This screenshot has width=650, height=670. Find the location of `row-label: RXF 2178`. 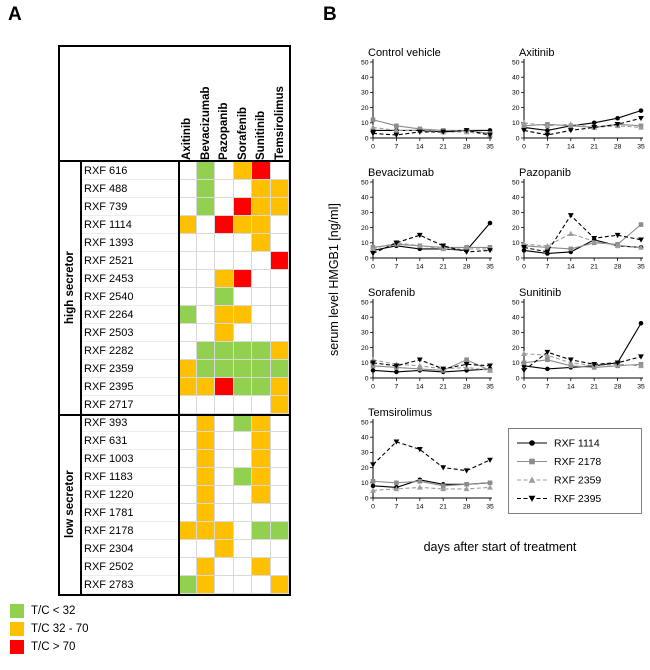

row-label: RXF 2178 is located at coordinates (129, 531).